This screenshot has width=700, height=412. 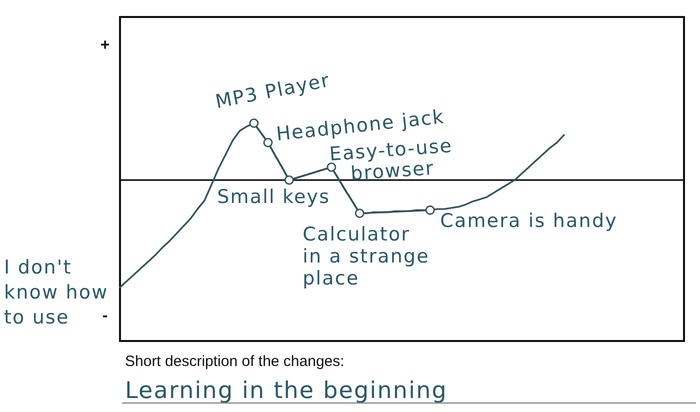 What do you see at coordinates (366, 256) in the screenshot?
I see `annotation: Calculator in a strange place` at bounding box center [366, 256].